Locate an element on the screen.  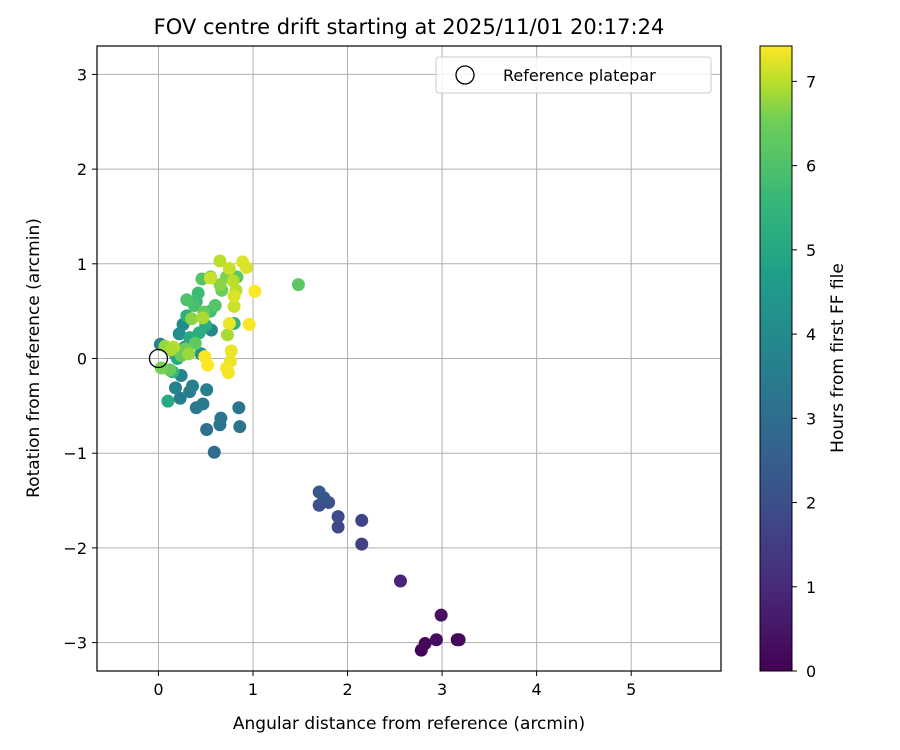
y-tick-label: 0 is located at coordinates (82, 359).